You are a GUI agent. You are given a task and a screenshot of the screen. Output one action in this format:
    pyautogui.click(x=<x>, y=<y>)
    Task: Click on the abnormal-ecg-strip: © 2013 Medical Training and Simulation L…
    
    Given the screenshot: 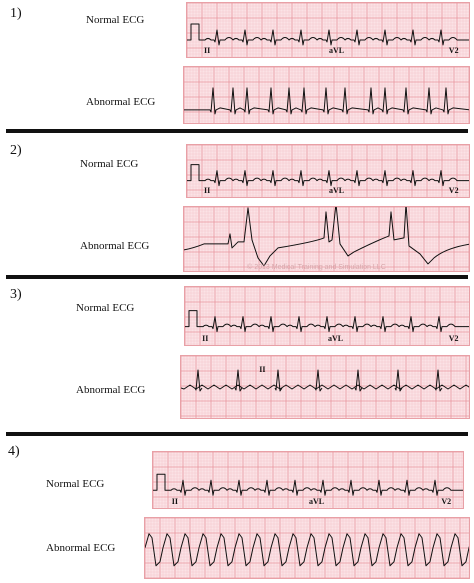 What is the action you would take?
    pyautogui.click(x=326, y=239)
    